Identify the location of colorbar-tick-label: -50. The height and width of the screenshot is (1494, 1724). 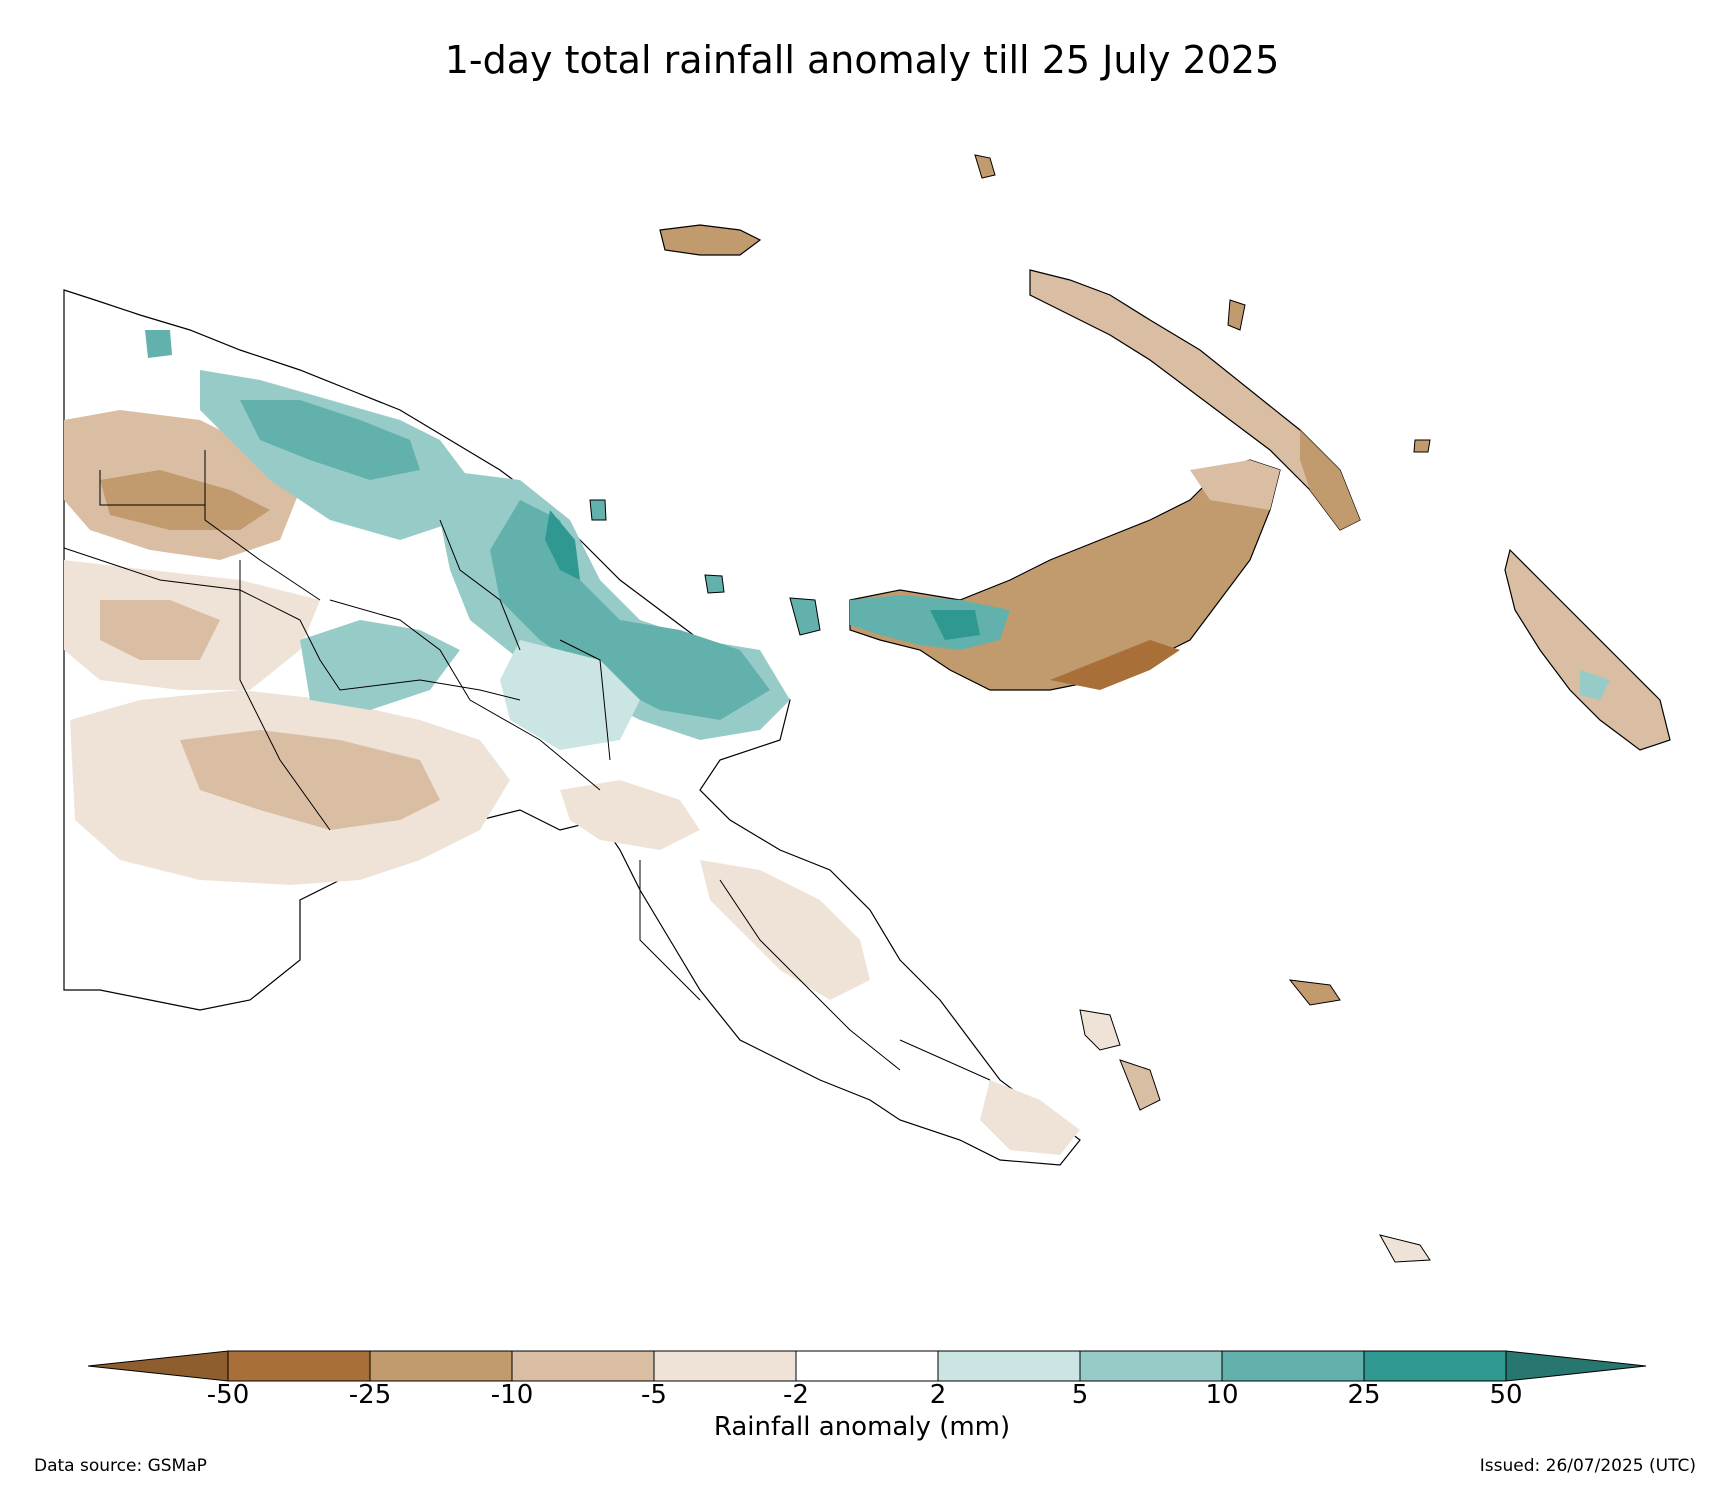
(228, 1395).